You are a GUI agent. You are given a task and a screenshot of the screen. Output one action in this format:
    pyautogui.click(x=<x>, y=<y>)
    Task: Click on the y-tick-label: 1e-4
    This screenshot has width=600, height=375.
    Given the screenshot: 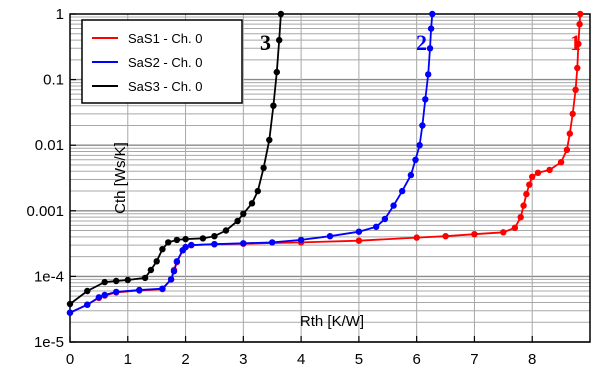 What is the action you would take?
    pyautogui.click(x=49, y=276)
    